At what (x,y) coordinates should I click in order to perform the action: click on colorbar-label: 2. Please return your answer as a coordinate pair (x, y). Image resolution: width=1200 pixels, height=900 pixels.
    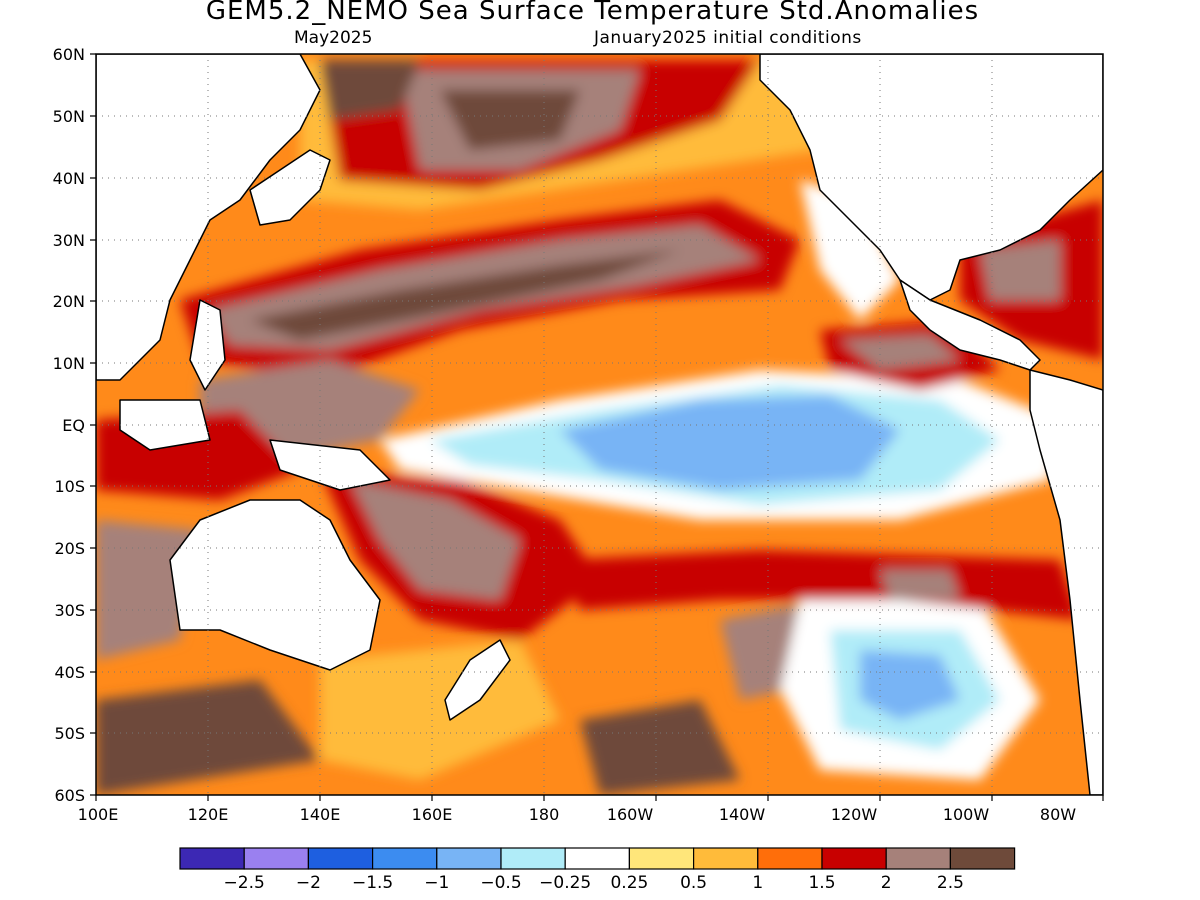
    Looking at the image, I should click on (886, 883).